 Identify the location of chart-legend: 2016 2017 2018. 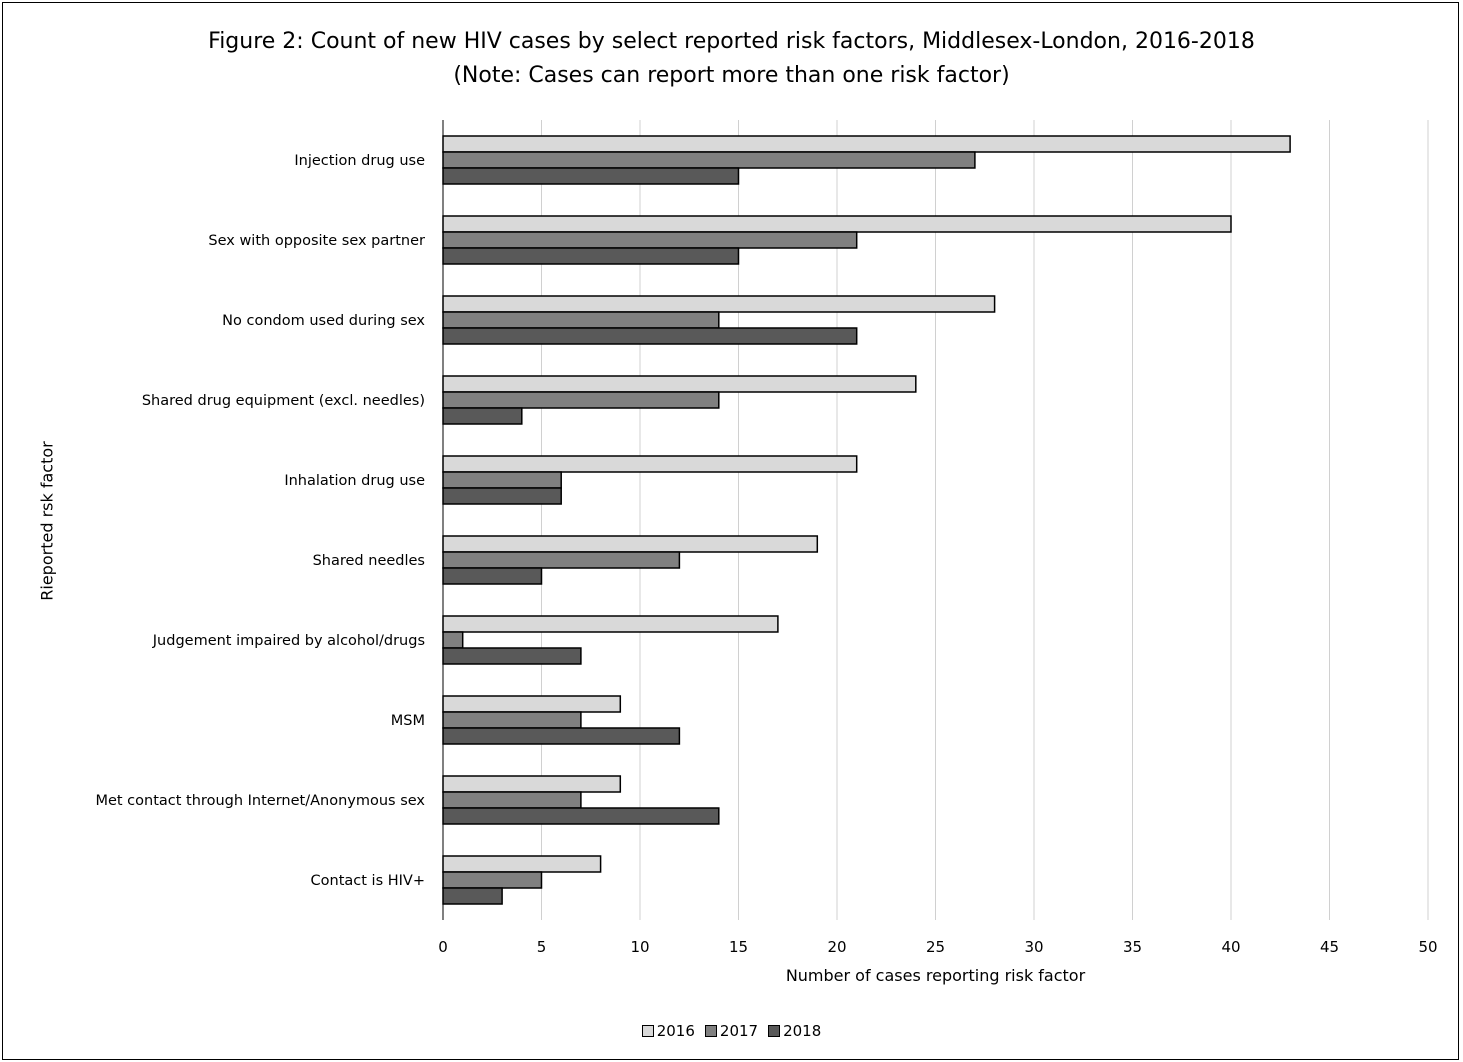
(731, 1031).